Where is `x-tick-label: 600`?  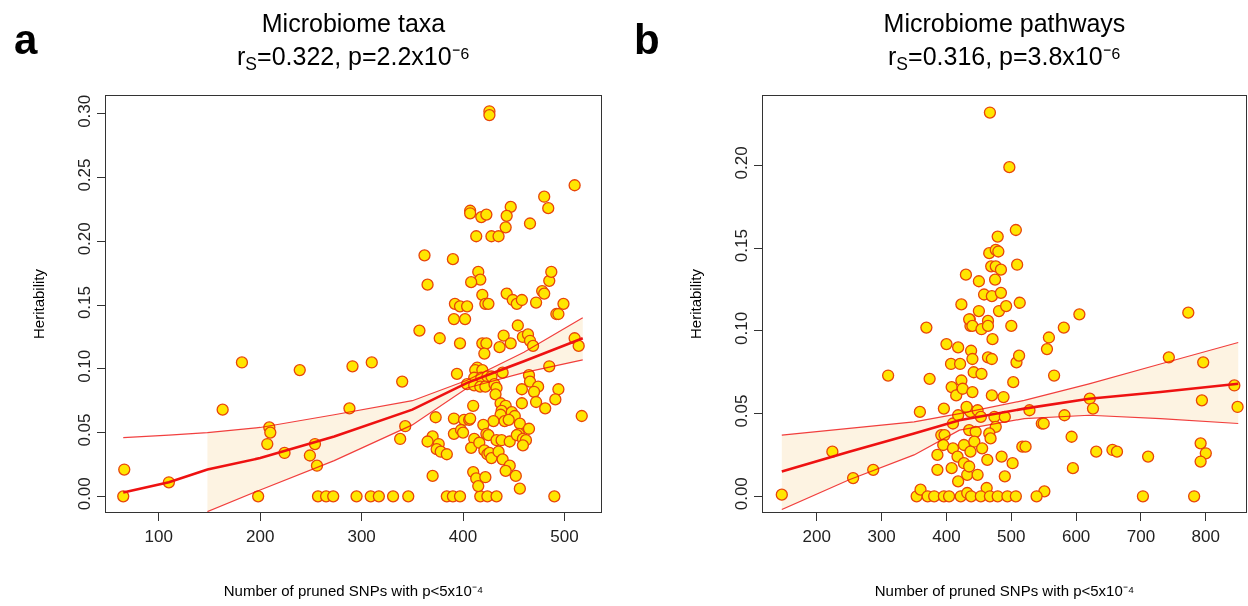
x-tick-label: 600 is located at coordinates (1076, 536).